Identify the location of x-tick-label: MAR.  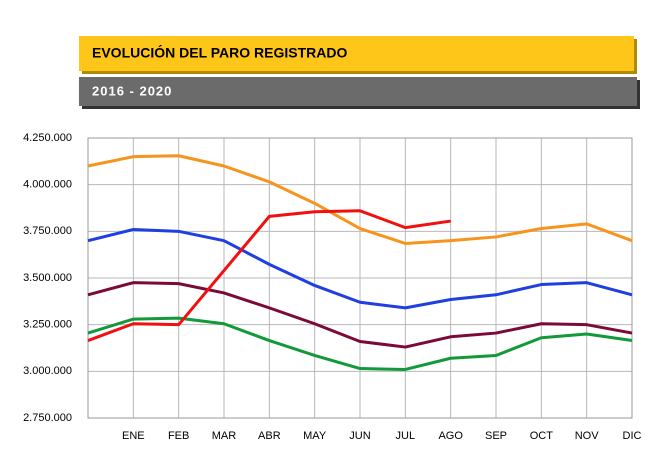
(224, 436).